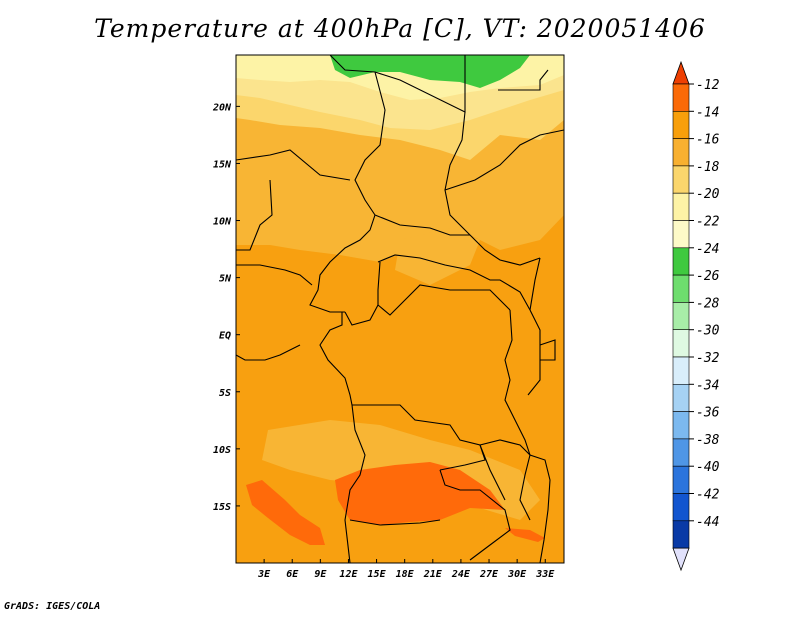 The height and width of the screenshot is (618, 800). Describe the element at coordinates (222, 107) in the screenshot. I see `y-tick-label: 20N` at that location.